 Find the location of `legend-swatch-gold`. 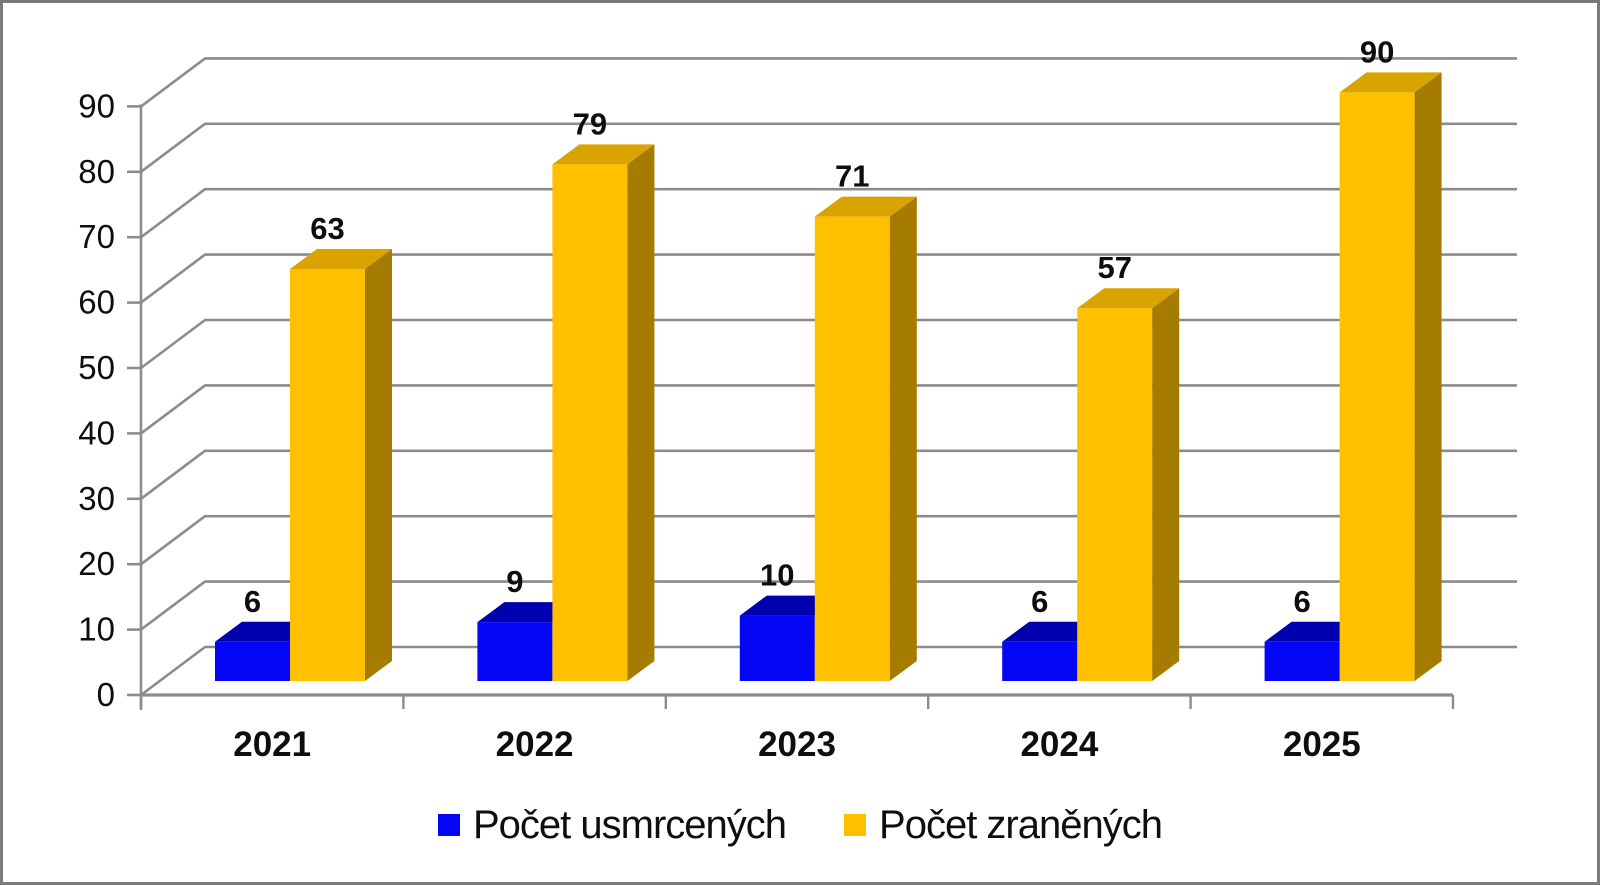

legend-swatch-gold is located at coordinates (855, 825).